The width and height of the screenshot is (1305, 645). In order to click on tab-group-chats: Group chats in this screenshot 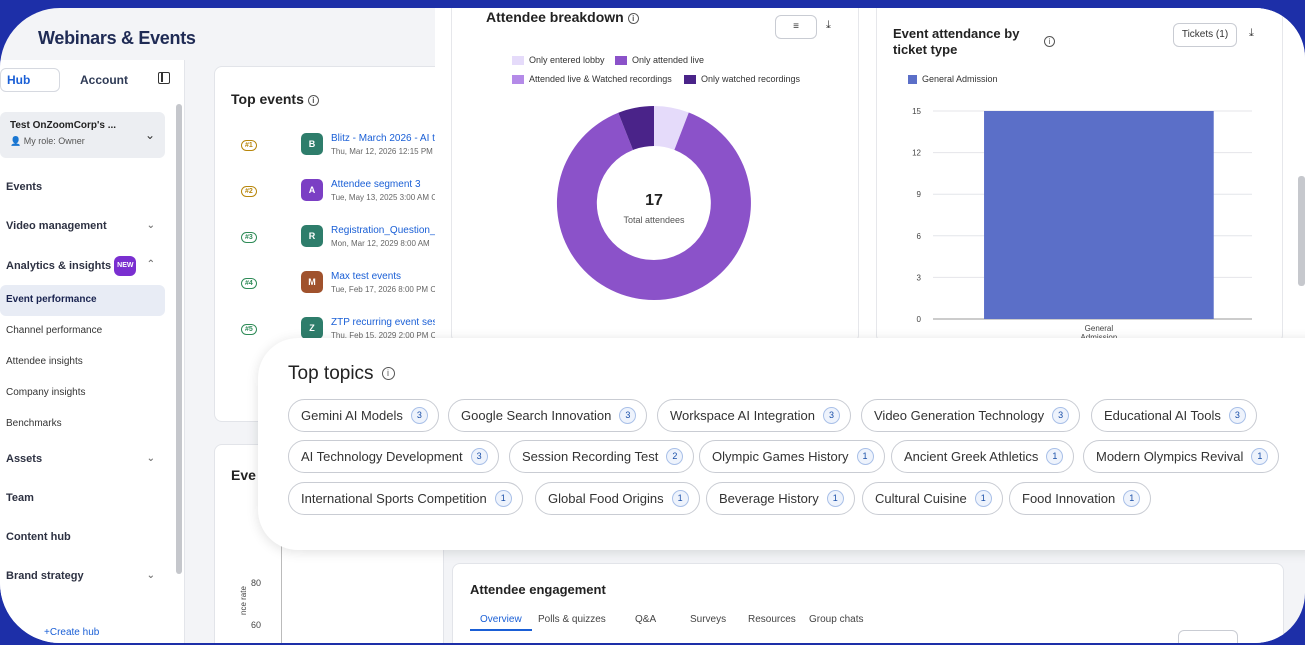, I will do `click(836, 619)`.